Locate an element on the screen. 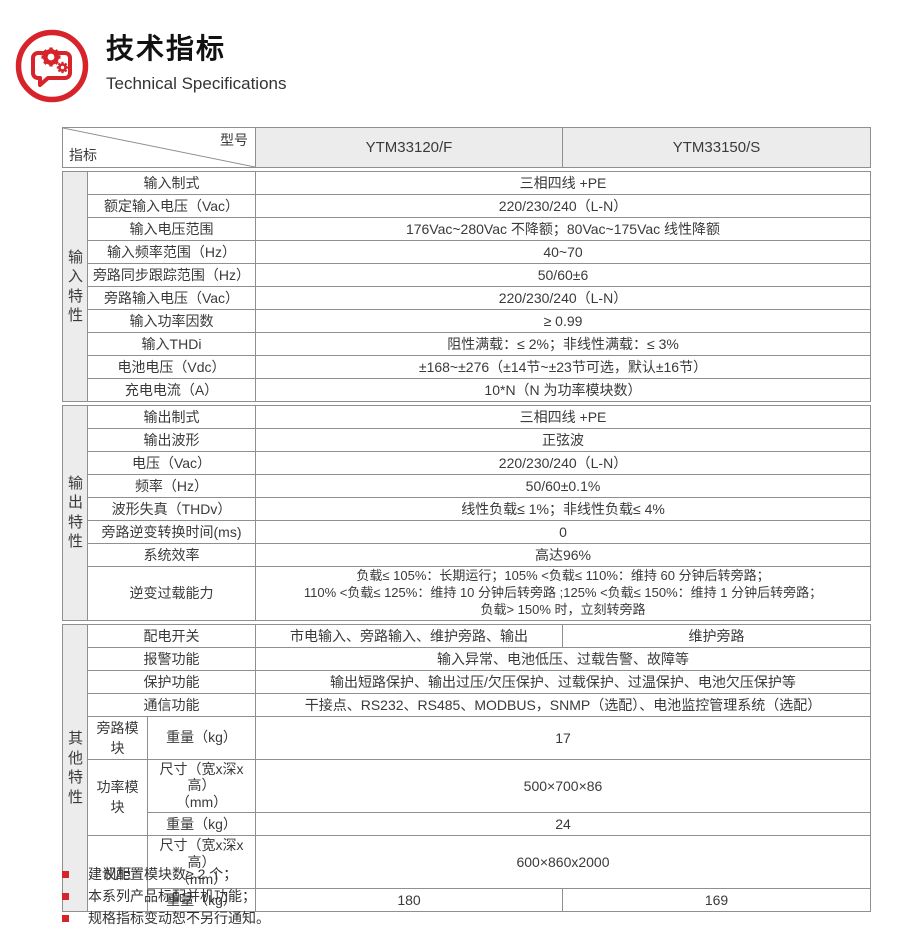 Image resolution: width=900 pixels, height=929 pixels. spec-row: 报警功能 输入异常、电池低压、过载告警、故障等 is located at coordinates (467, 658).